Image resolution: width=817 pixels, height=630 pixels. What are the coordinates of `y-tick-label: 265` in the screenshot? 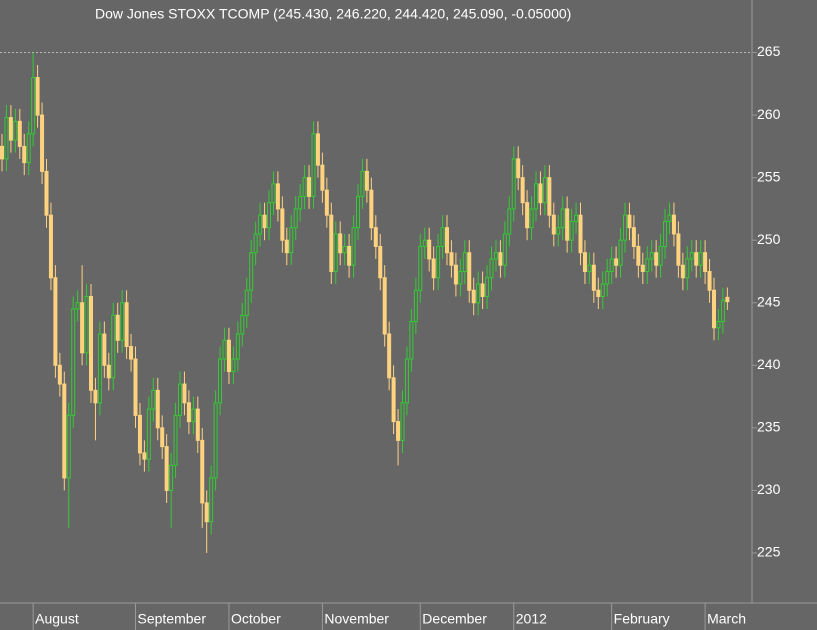 It's located at (769, 51).